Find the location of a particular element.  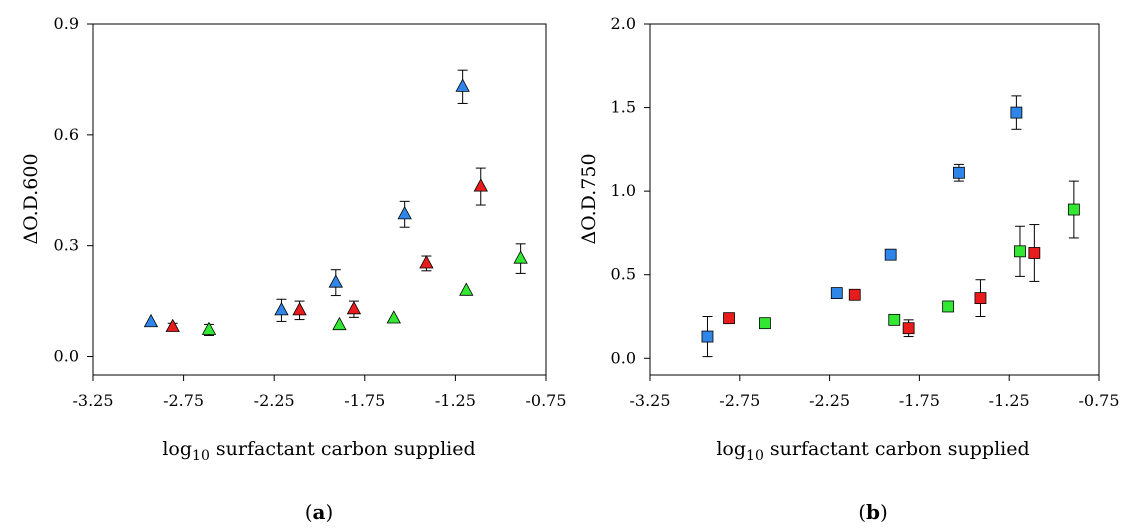

y-tick-label-b: 0.5 is located at coordinates (623, 274).